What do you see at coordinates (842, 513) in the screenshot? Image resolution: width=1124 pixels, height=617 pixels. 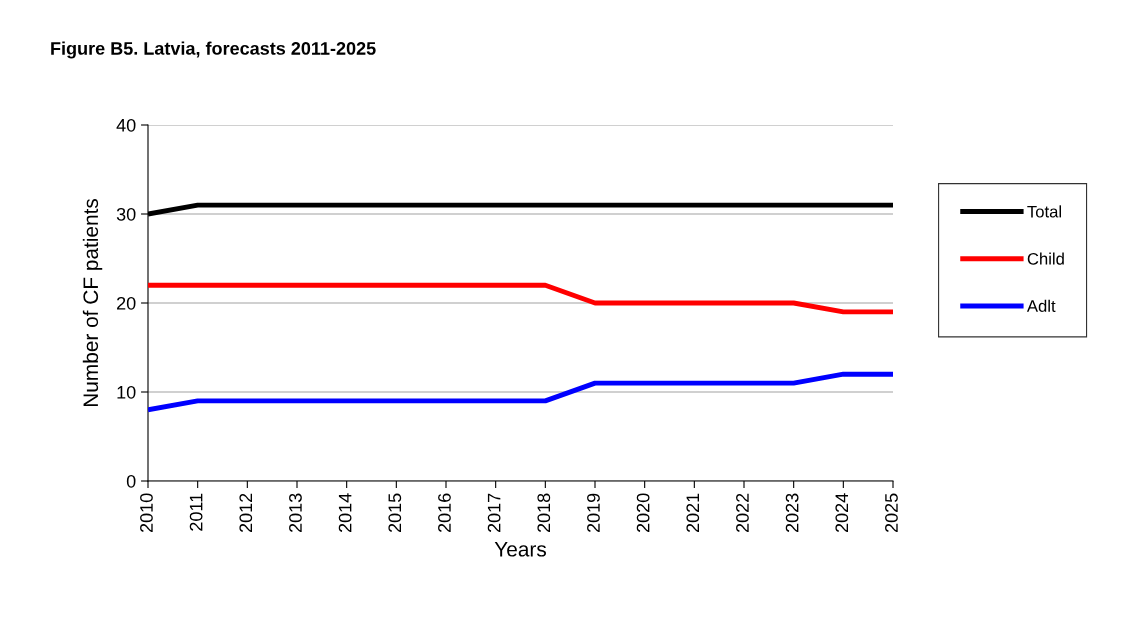 I see `x-tick-label: 2024` at bounding box center [842, 513].